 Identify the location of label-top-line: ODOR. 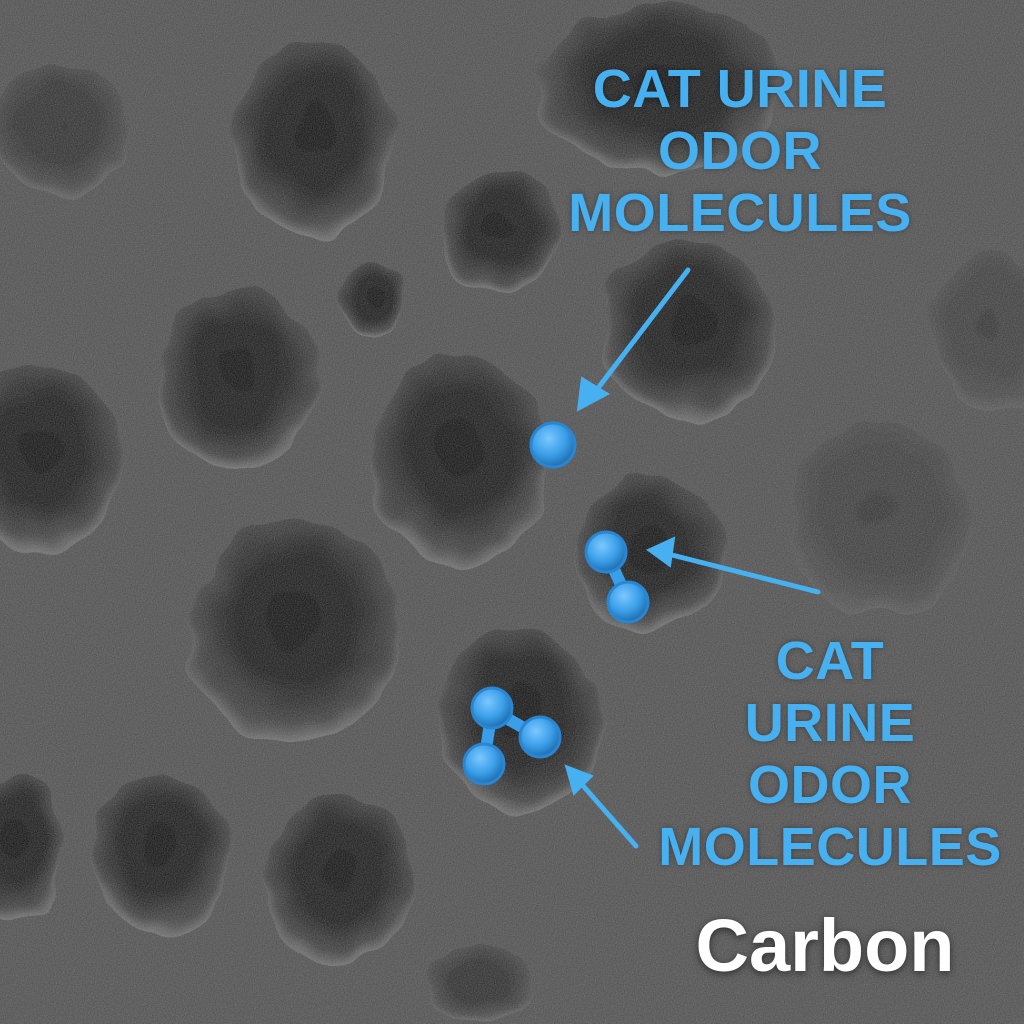
(740, 151).